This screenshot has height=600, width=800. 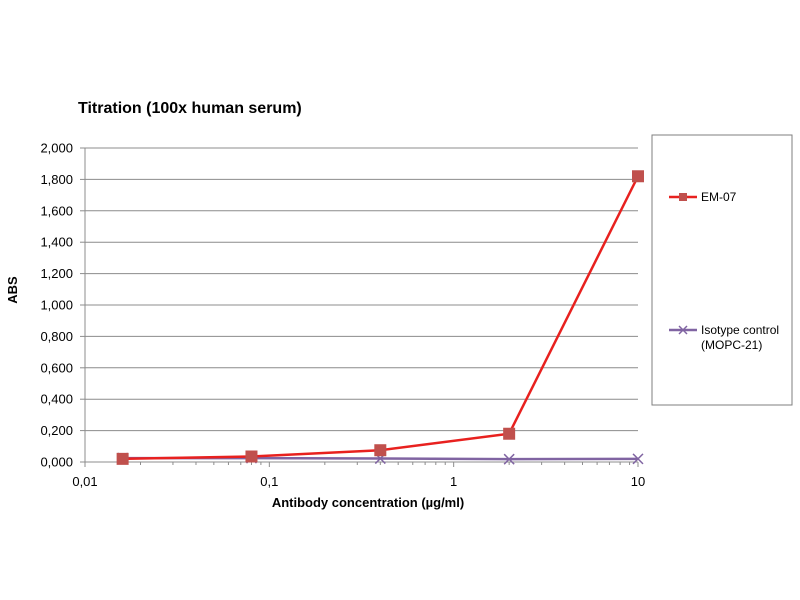 I want to click on legend-label-isotype-control: Isotype control, so click(x=740, y=330).